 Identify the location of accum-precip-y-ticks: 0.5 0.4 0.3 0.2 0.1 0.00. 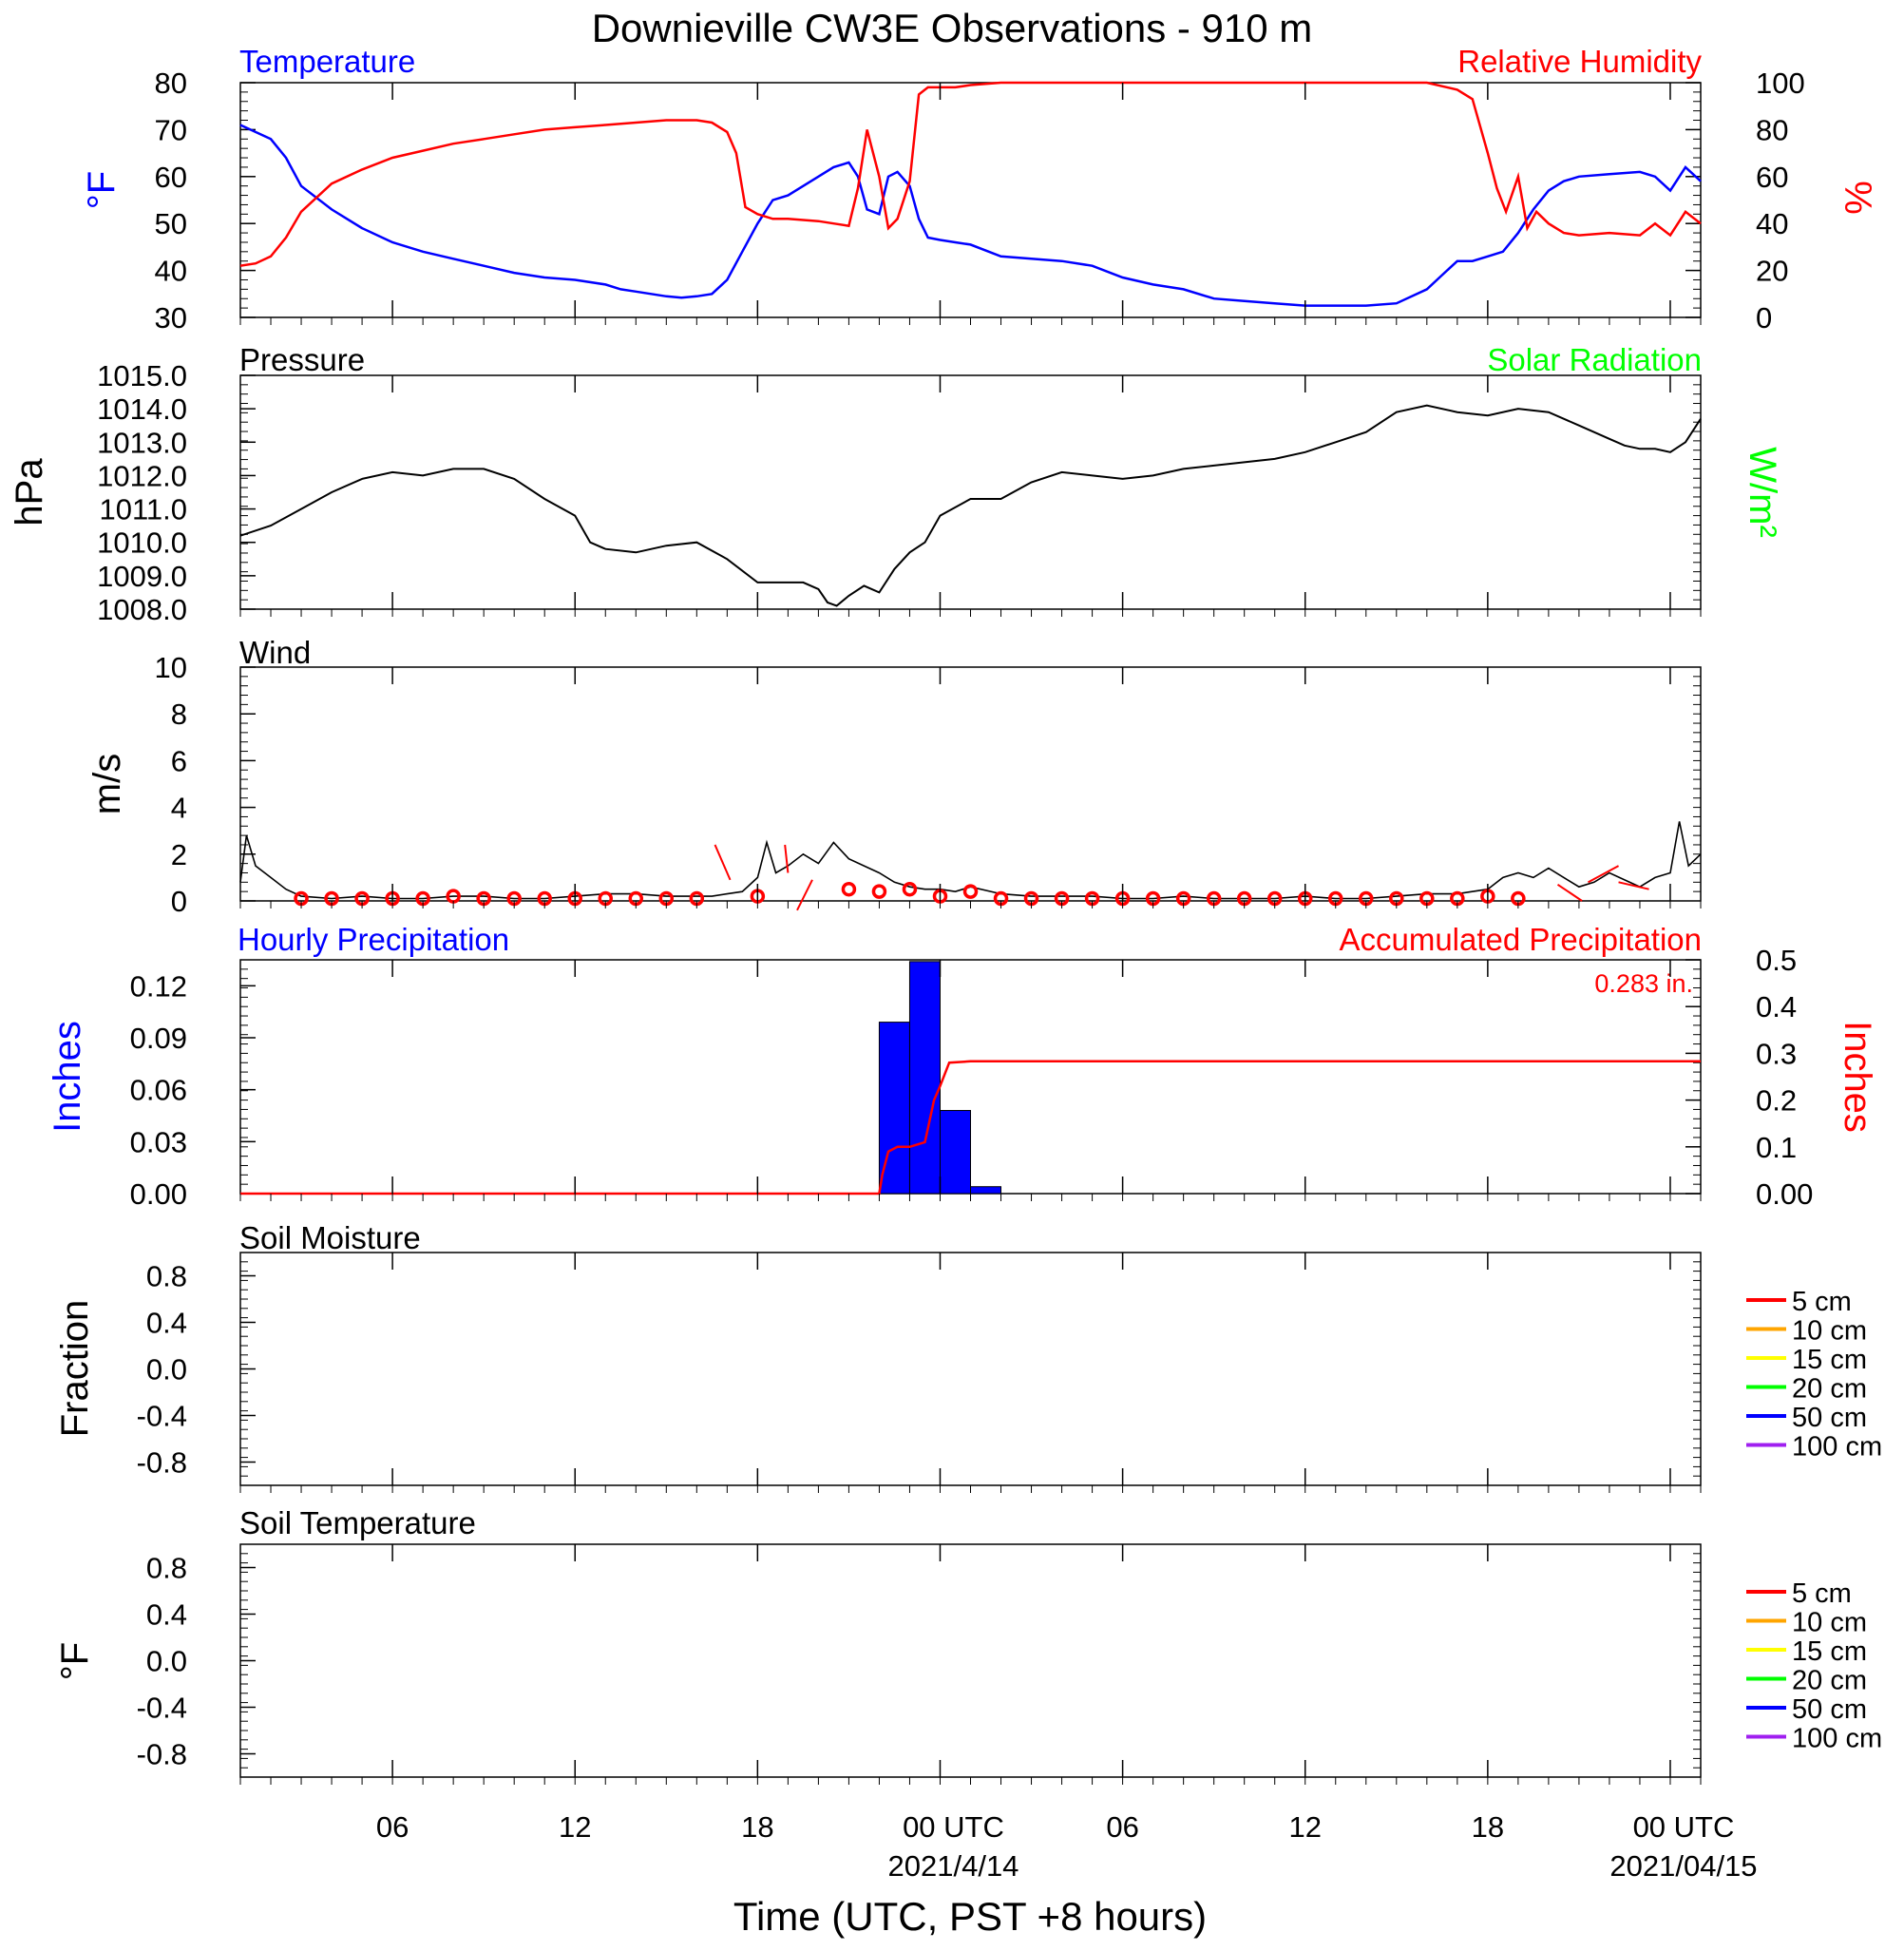
(1749, 1077).